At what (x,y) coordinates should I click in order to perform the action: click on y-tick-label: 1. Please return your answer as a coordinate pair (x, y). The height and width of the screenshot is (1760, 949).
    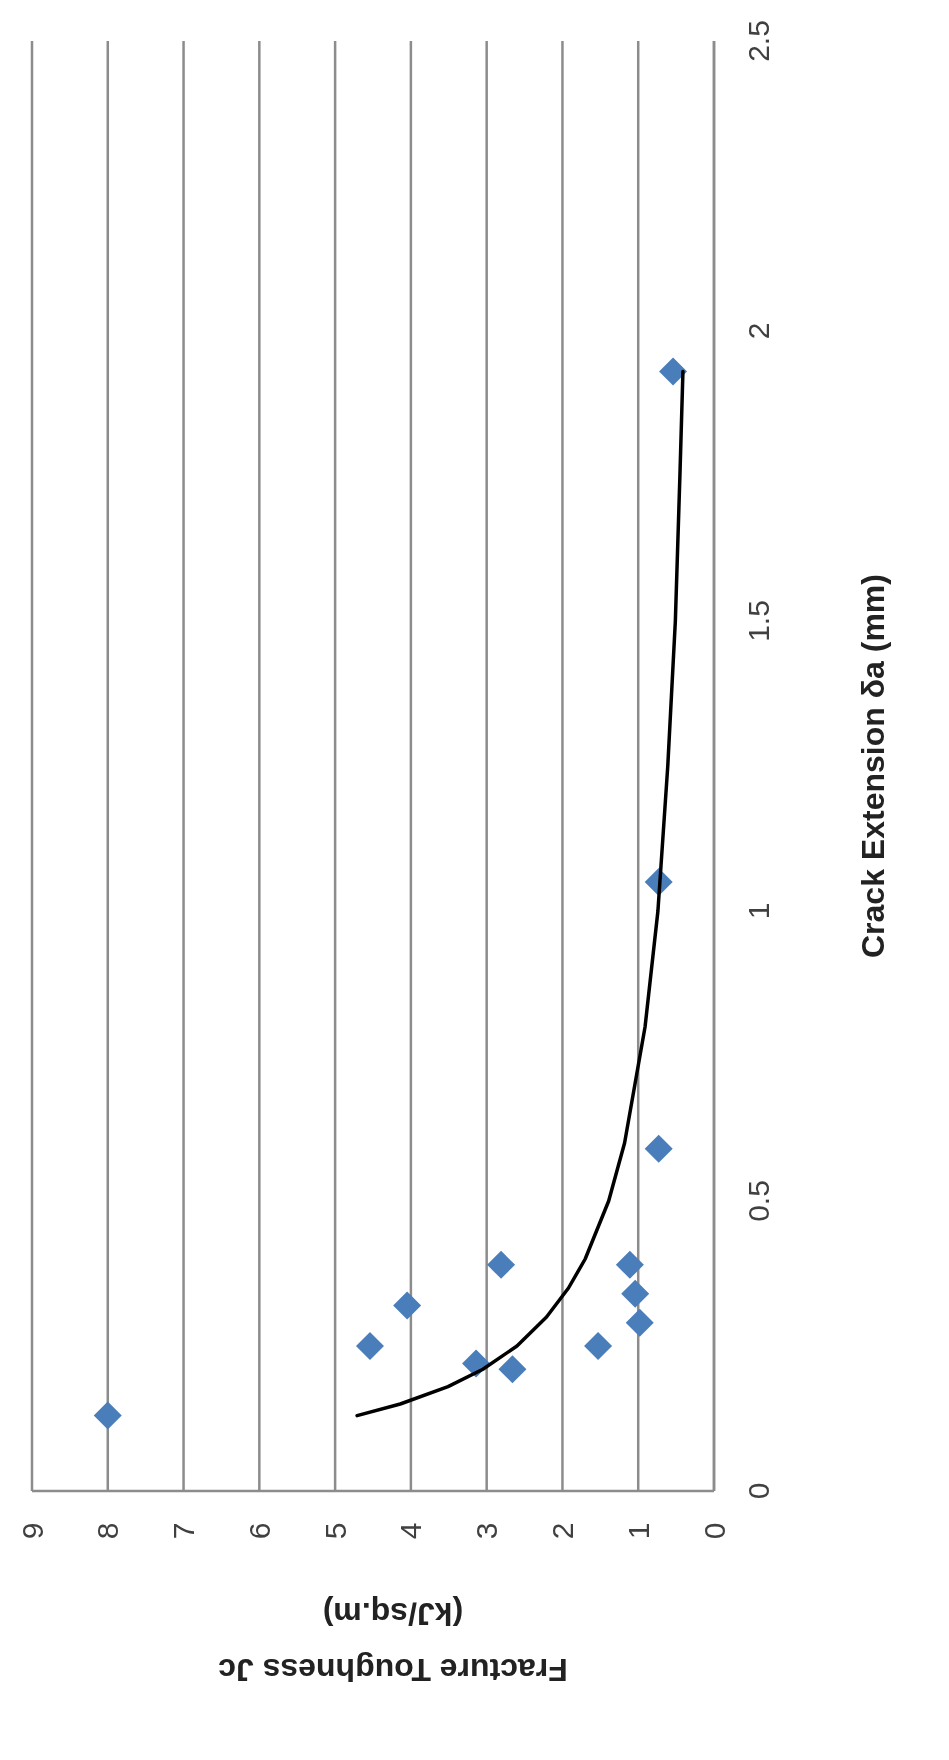
    Looking at the image, I should click on (758, 911).